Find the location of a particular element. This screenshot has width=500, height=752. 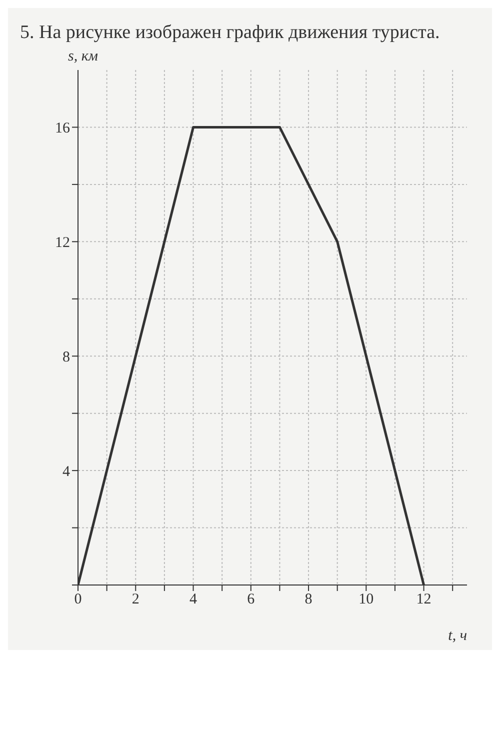

x-tick-label: 0 is located at coordinates (78, 600).